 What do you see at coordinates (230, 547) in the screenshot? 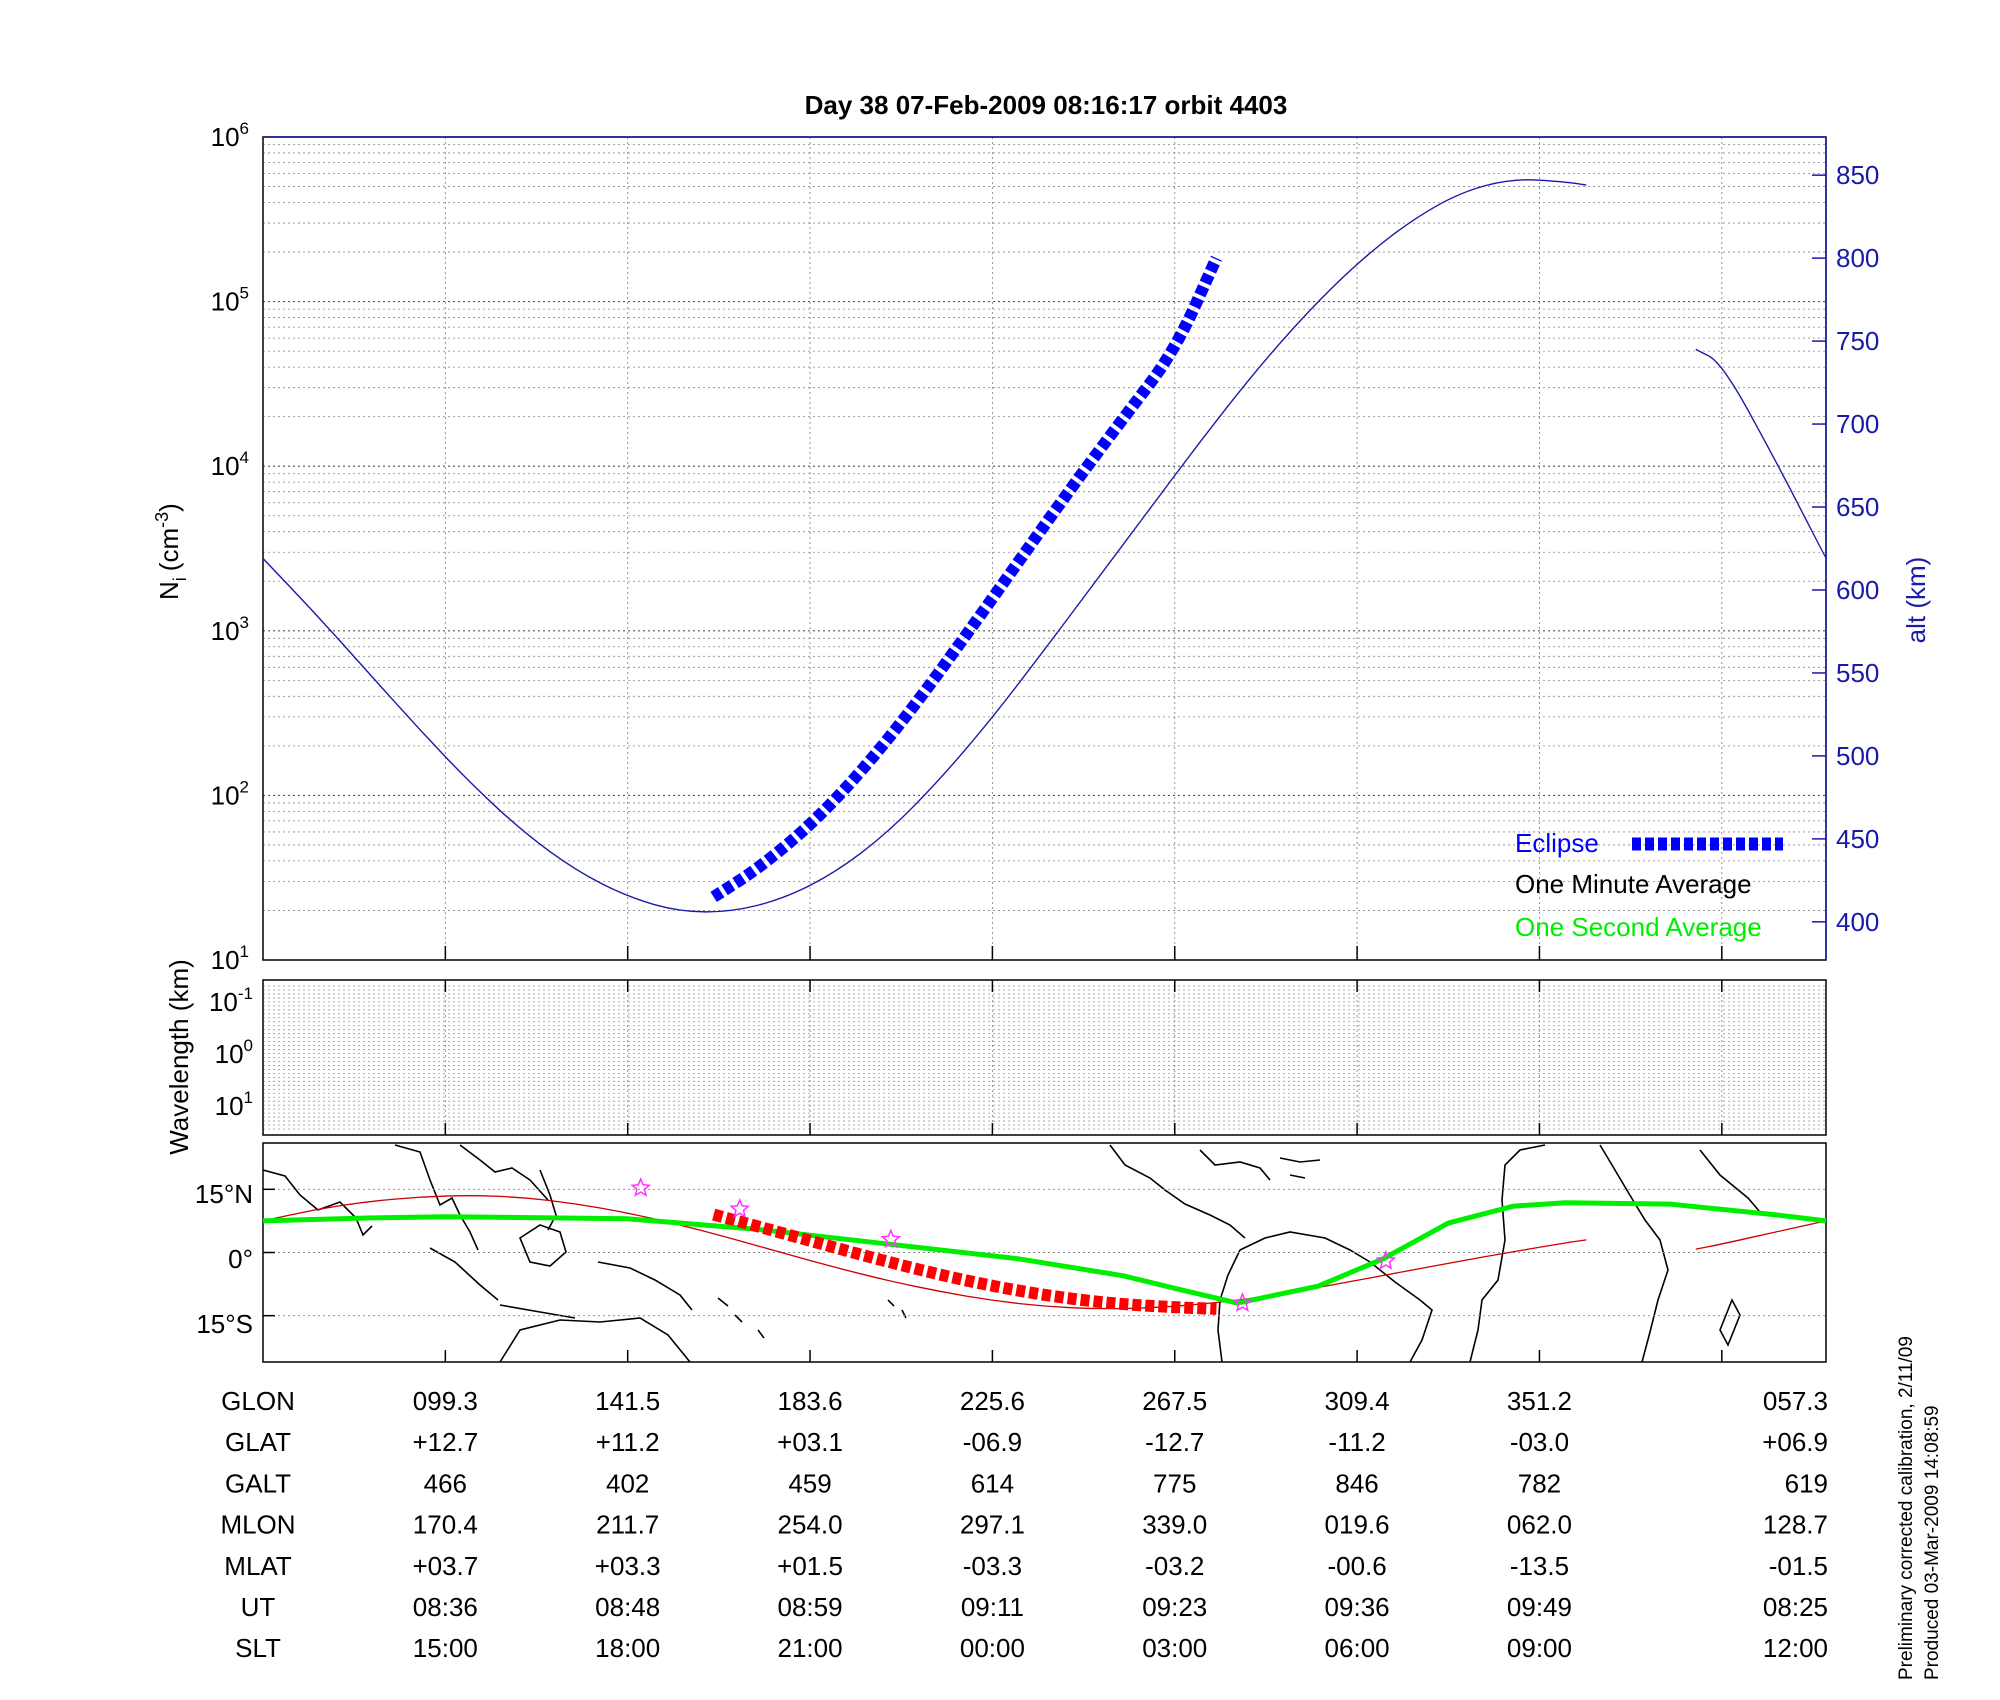
I see `left-axis-ticks: 10¹ 10² 10³ 10⁴ 10⁵ 10⁶` at bounding box center [230, 547].